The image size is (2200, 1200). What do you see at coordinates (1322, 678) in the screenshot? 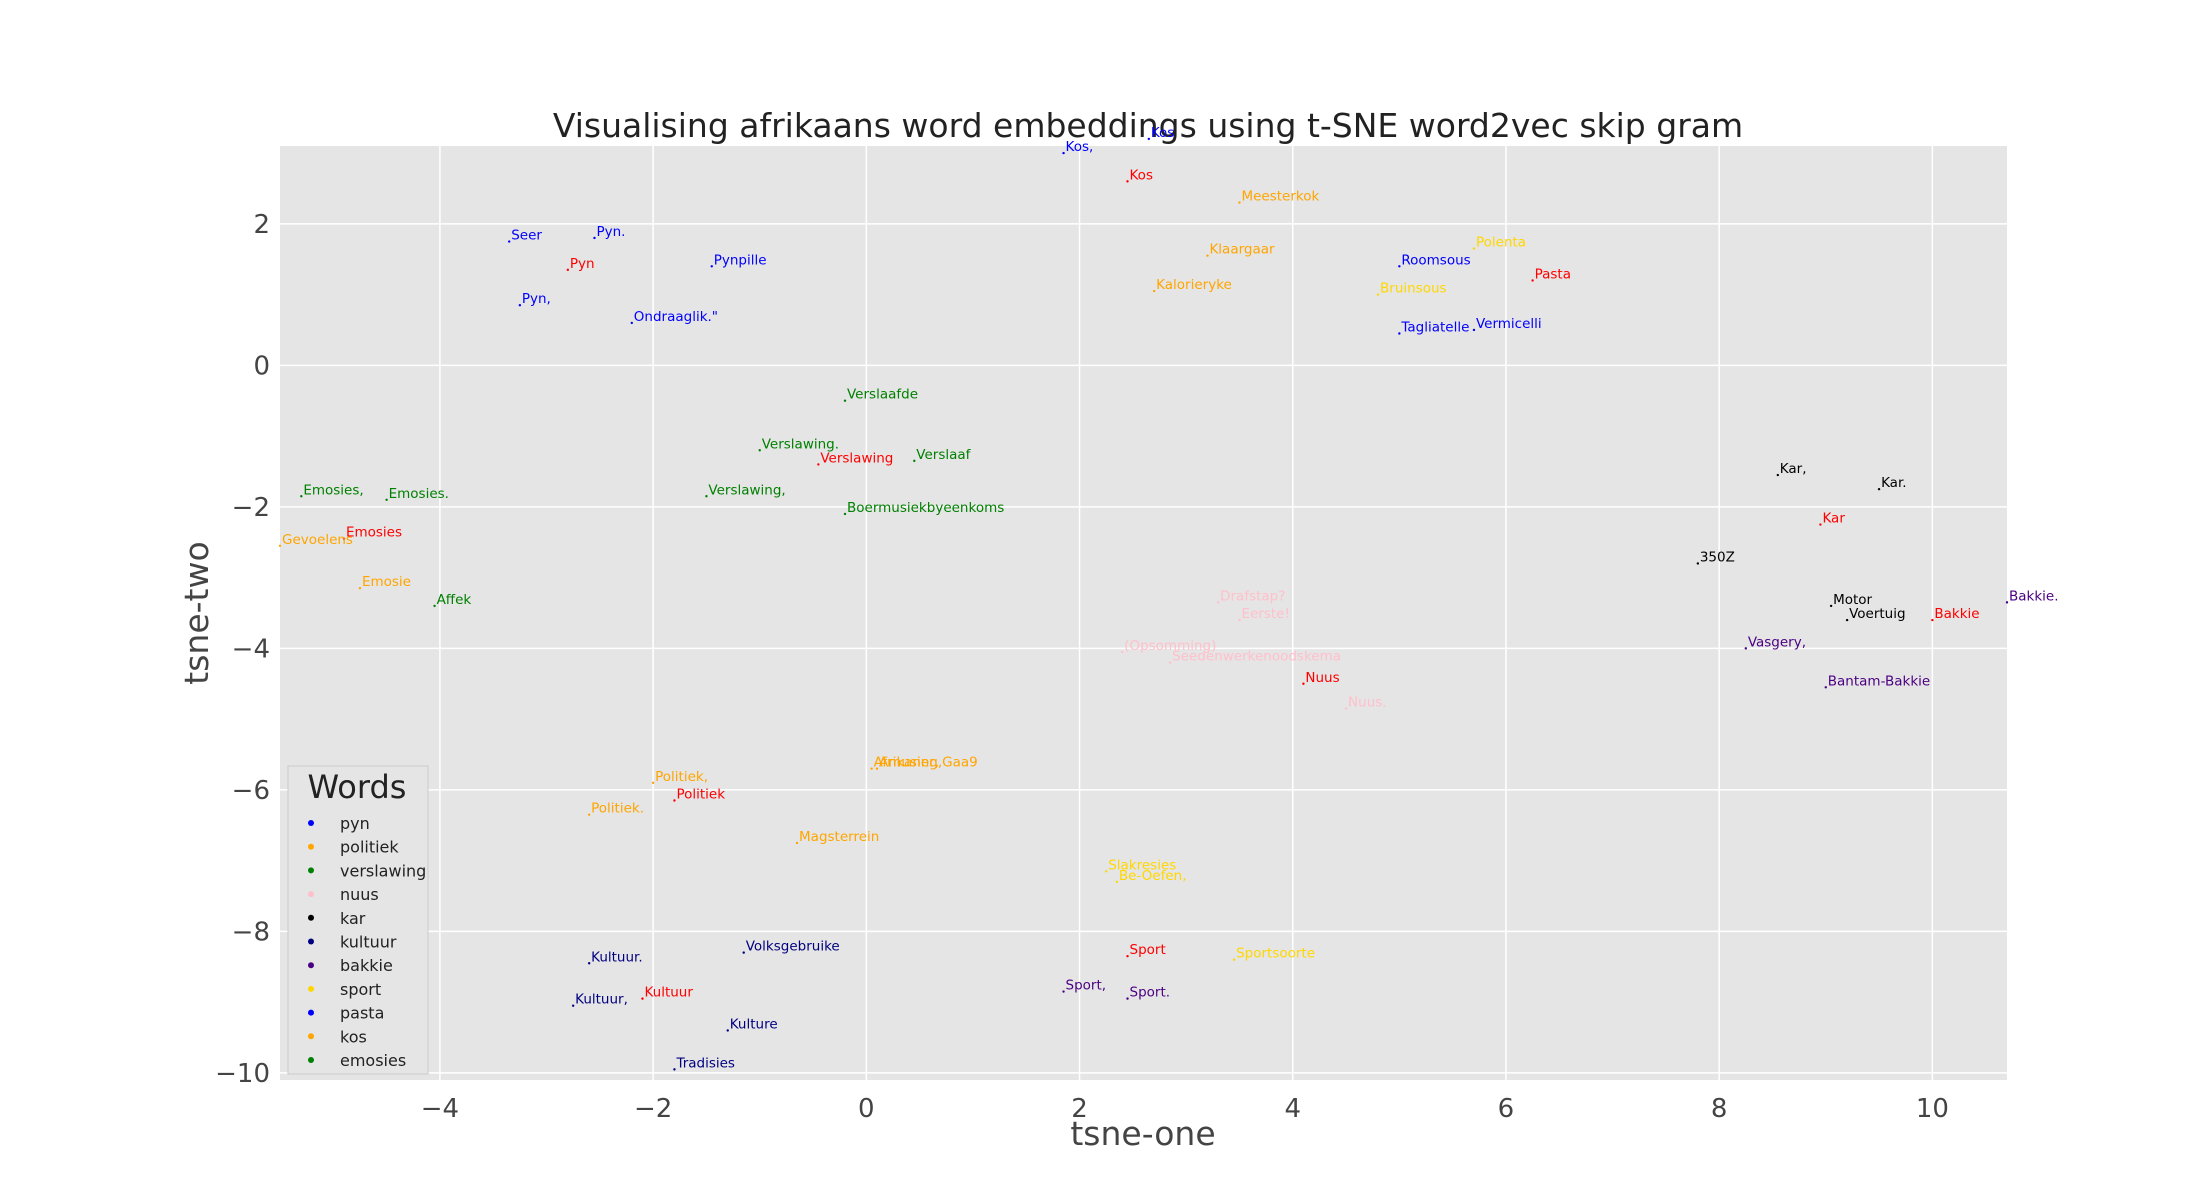
I see `word-label: Nuus` at bounding box center [1322, 678].